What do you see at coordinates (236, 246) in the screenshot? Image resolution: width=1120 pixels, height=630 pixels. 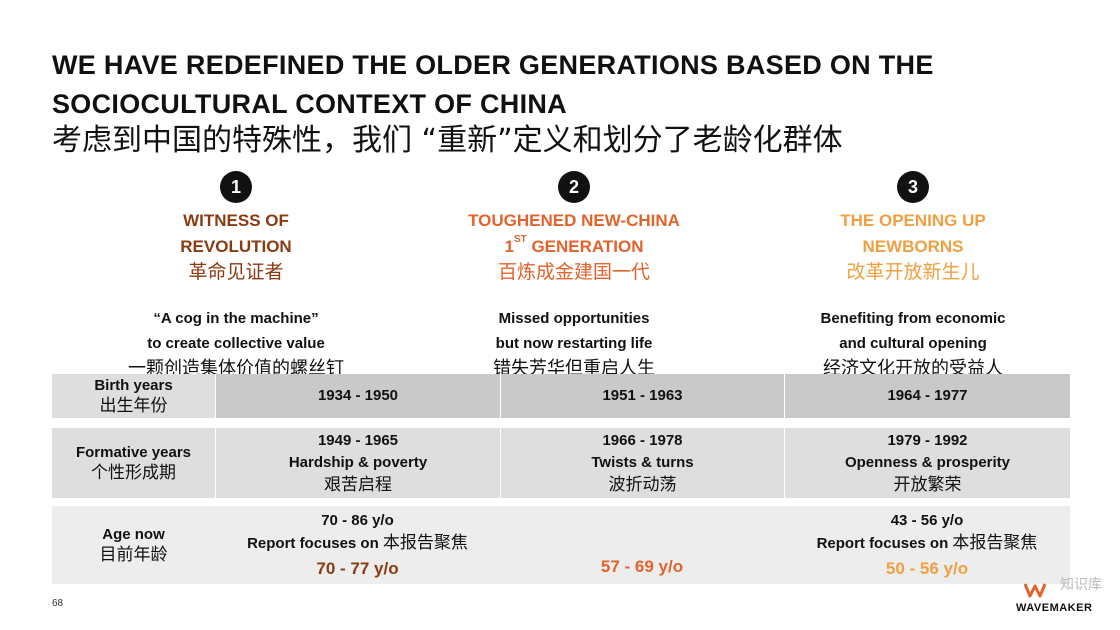 I see `generation-title-line2: REVOLUTION` at bounding box center [236, 246].